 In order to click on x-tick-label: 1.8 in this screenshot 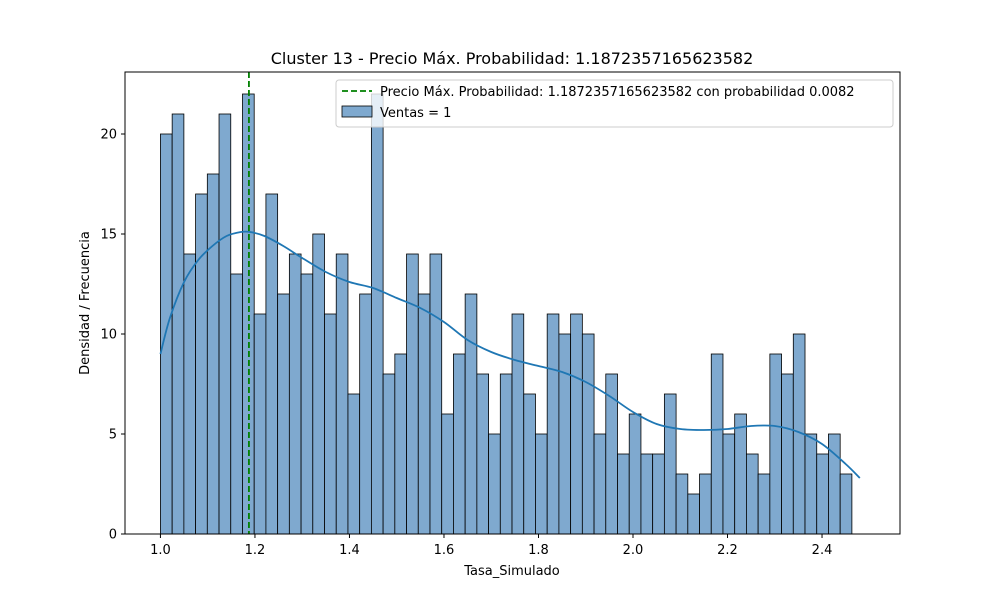, I will do `click(538, 550)`.